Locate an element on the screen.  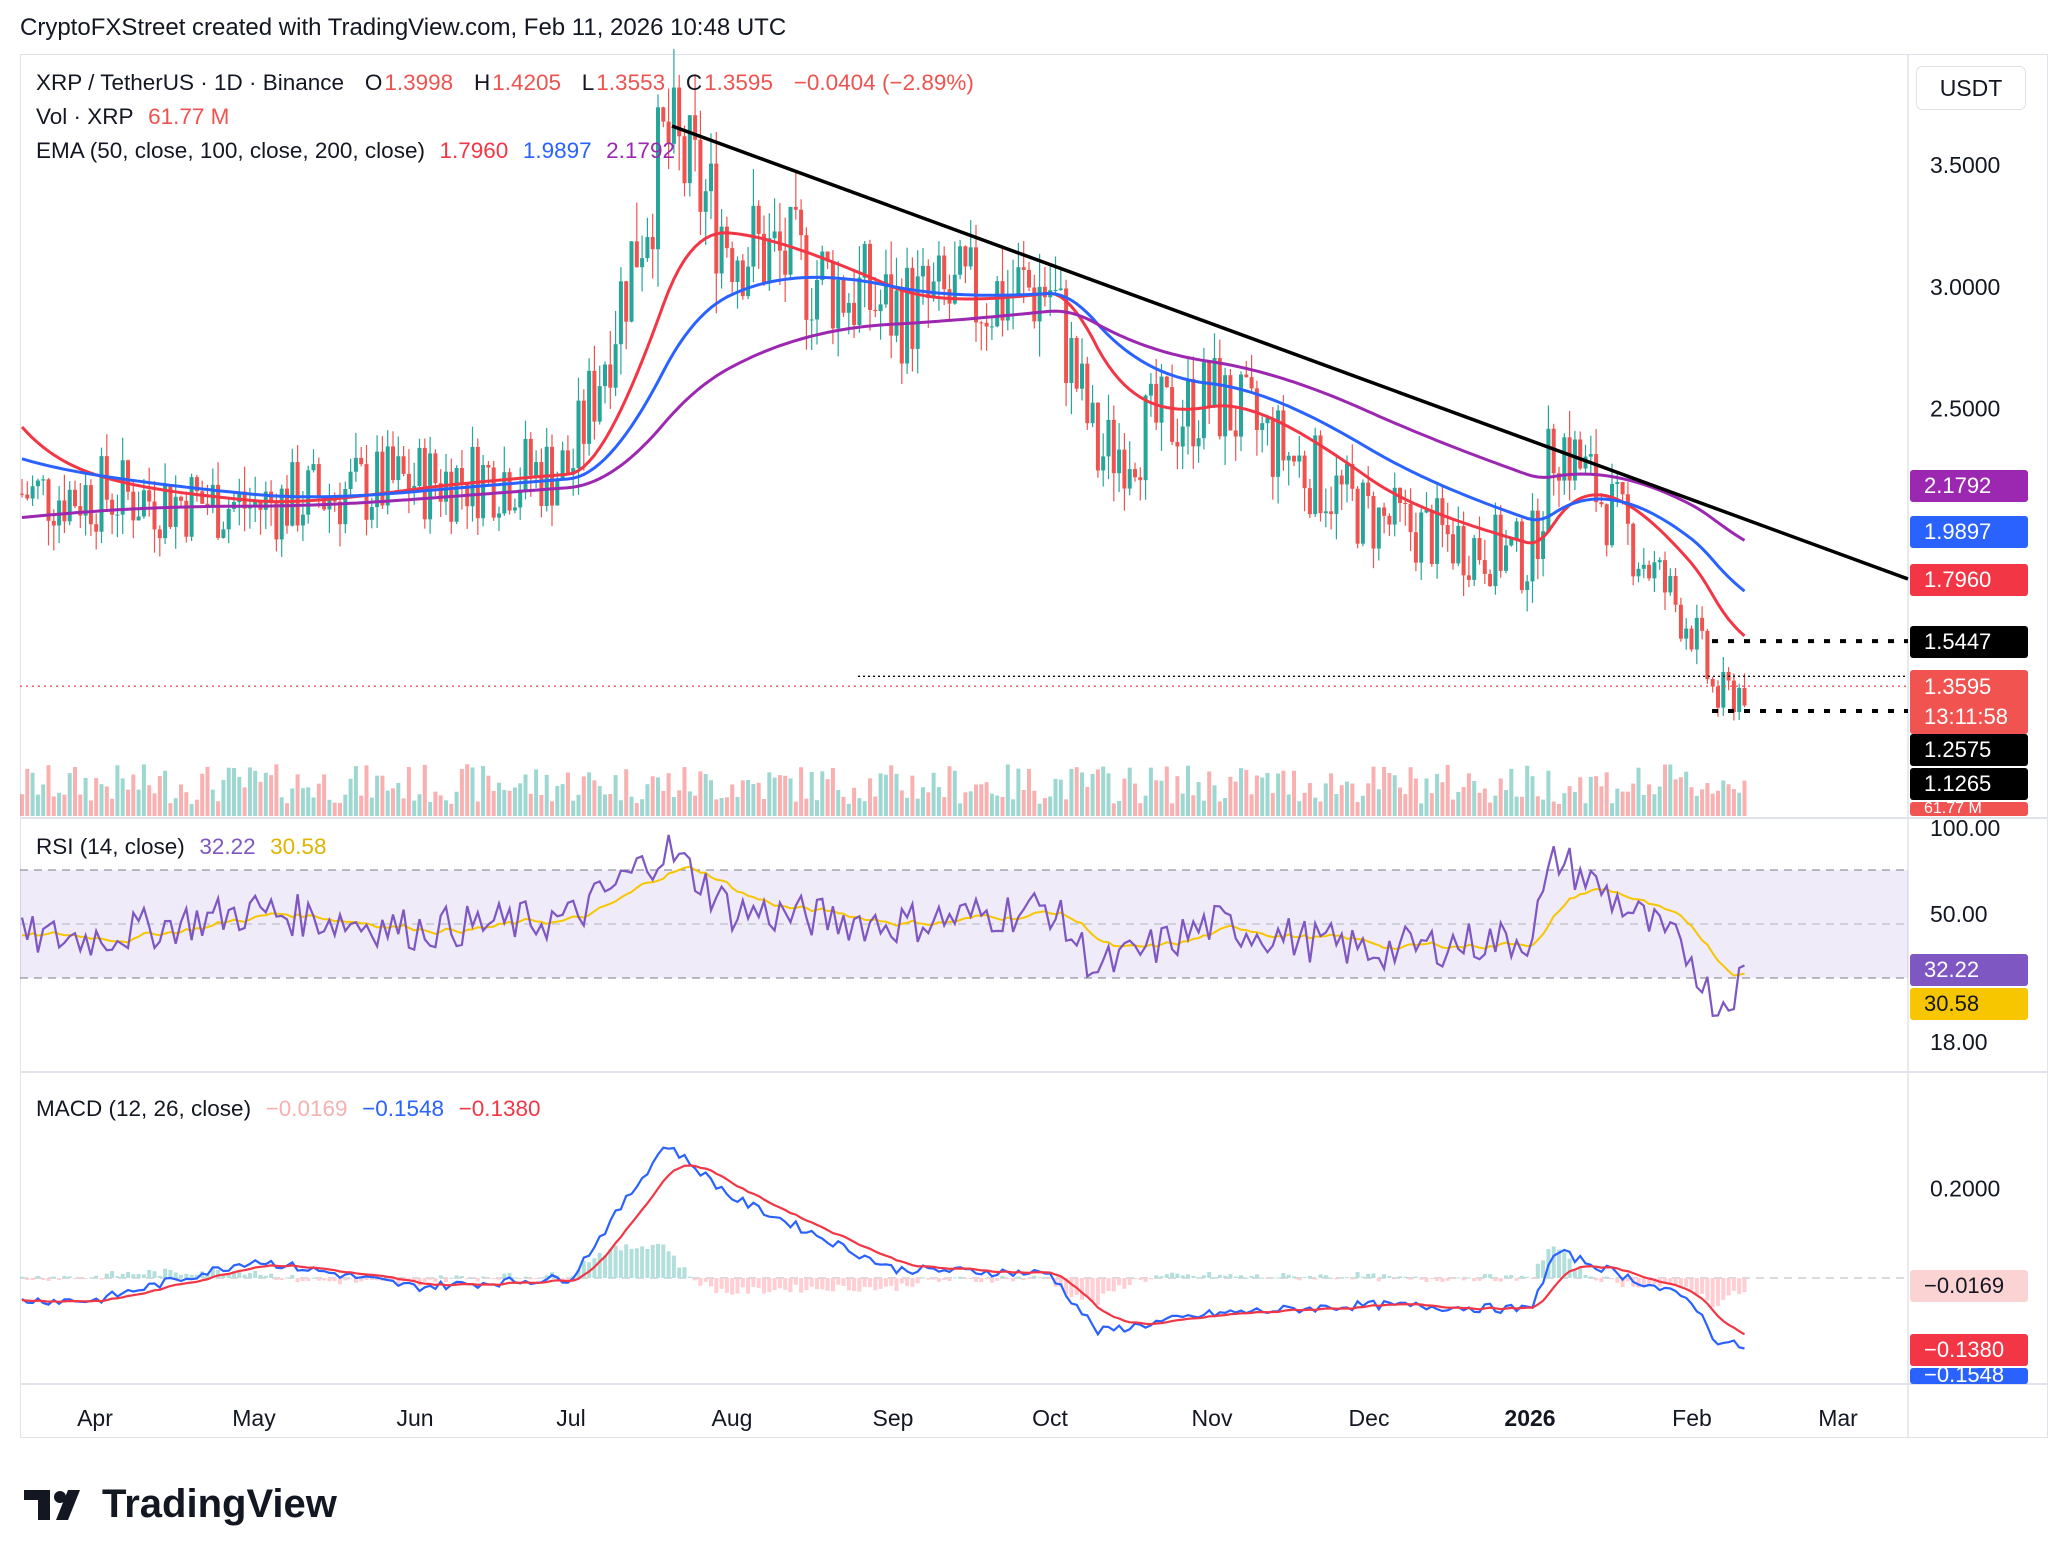
currency-button: USDT is located at coordinates (1971, 88).